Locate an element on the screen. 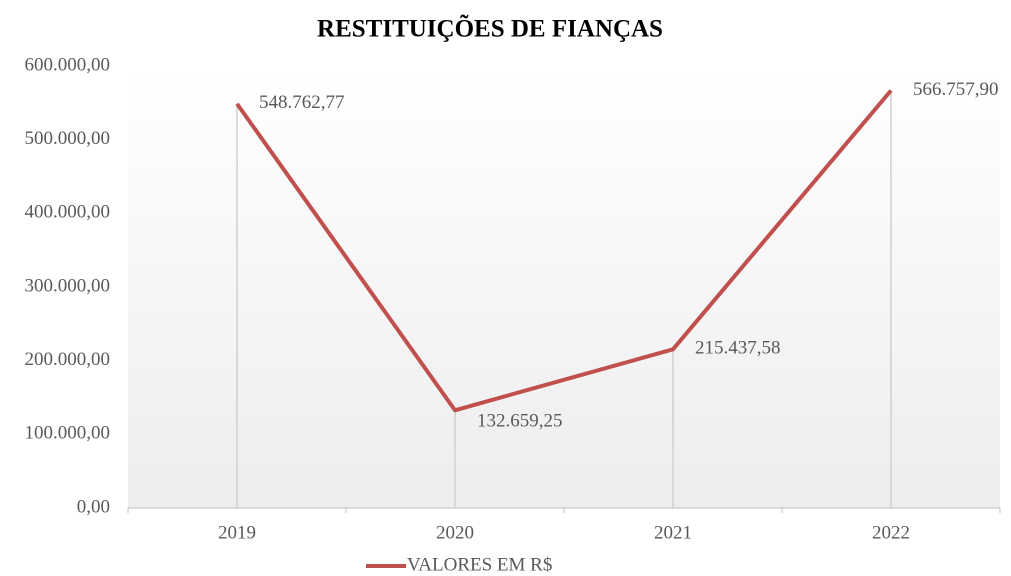  data-label: 548.762,77 is located at coordinates (302, 102).